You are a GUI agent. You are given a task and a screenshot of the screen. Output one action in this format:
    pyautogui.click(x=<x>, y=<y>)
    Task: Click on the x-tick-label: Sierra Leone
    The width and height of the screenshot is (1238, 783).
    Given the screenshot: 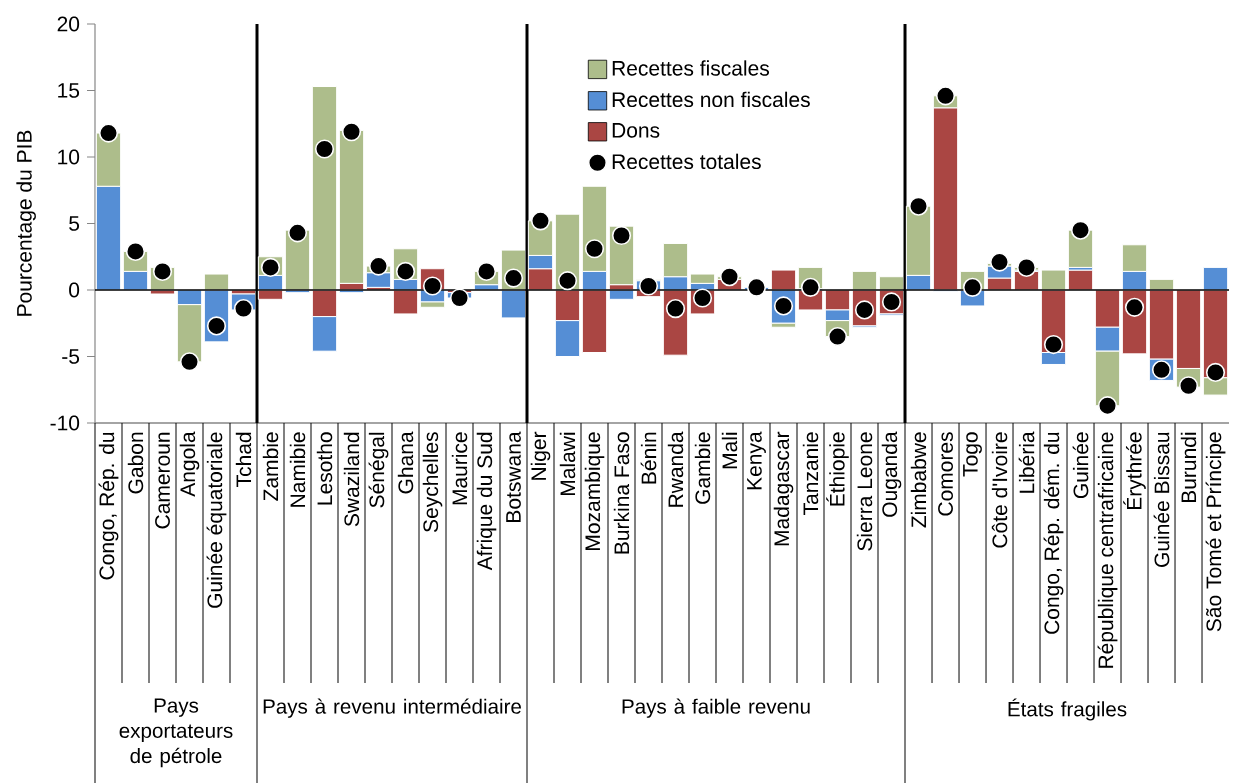 What is the action you would take?
    pyautogui.click(x=864, y=491)
    